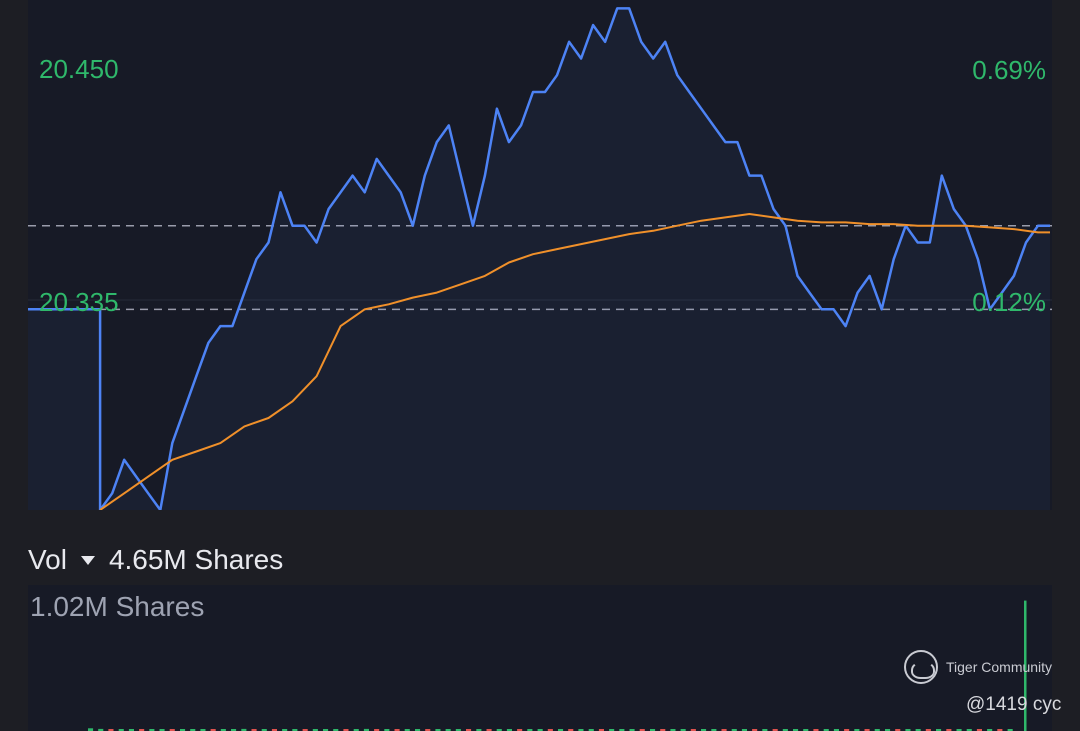  I want to click on caret-down-icon, so click(87, 560).